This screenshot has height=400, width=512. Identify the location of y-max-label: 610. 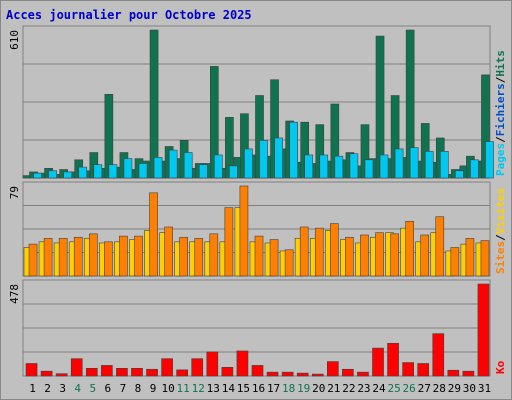
(14, 40).